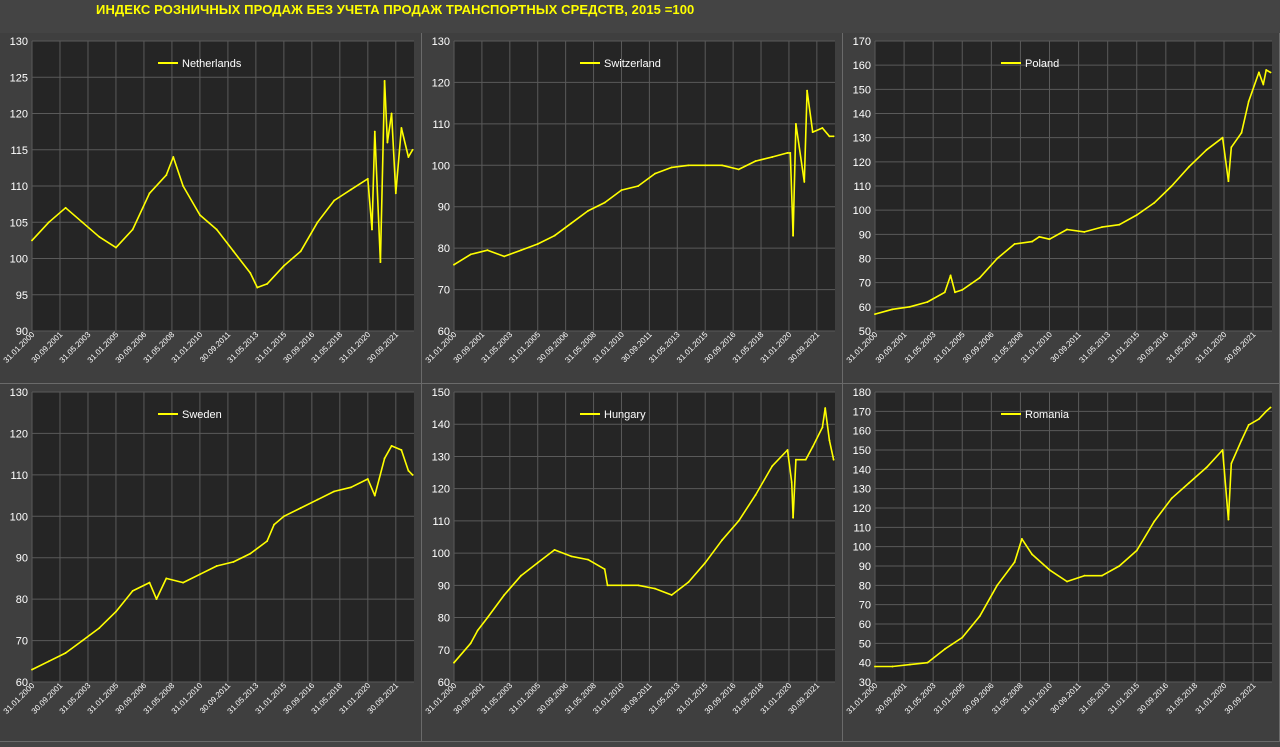 The image size is (1280, 747). Describe the element at coordinates (862, 412) in the screenshot. I see `y-tick-label: 170` at that location.